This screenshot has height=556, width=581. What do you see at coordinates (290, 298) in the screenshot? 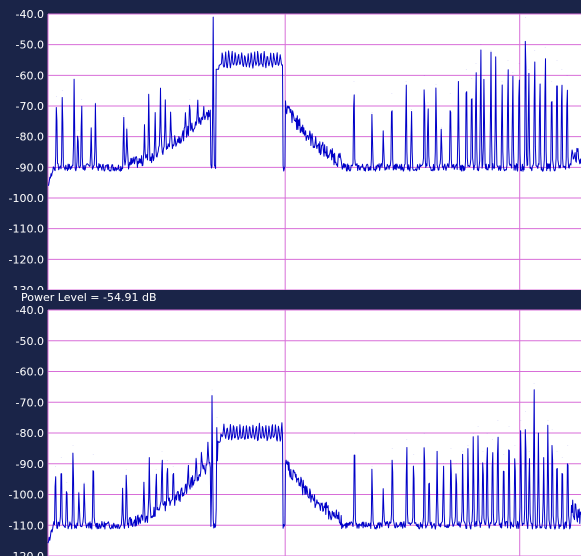
I see `status-bar: Power Level = -54.91 dB` at bounding box center [290, 298].